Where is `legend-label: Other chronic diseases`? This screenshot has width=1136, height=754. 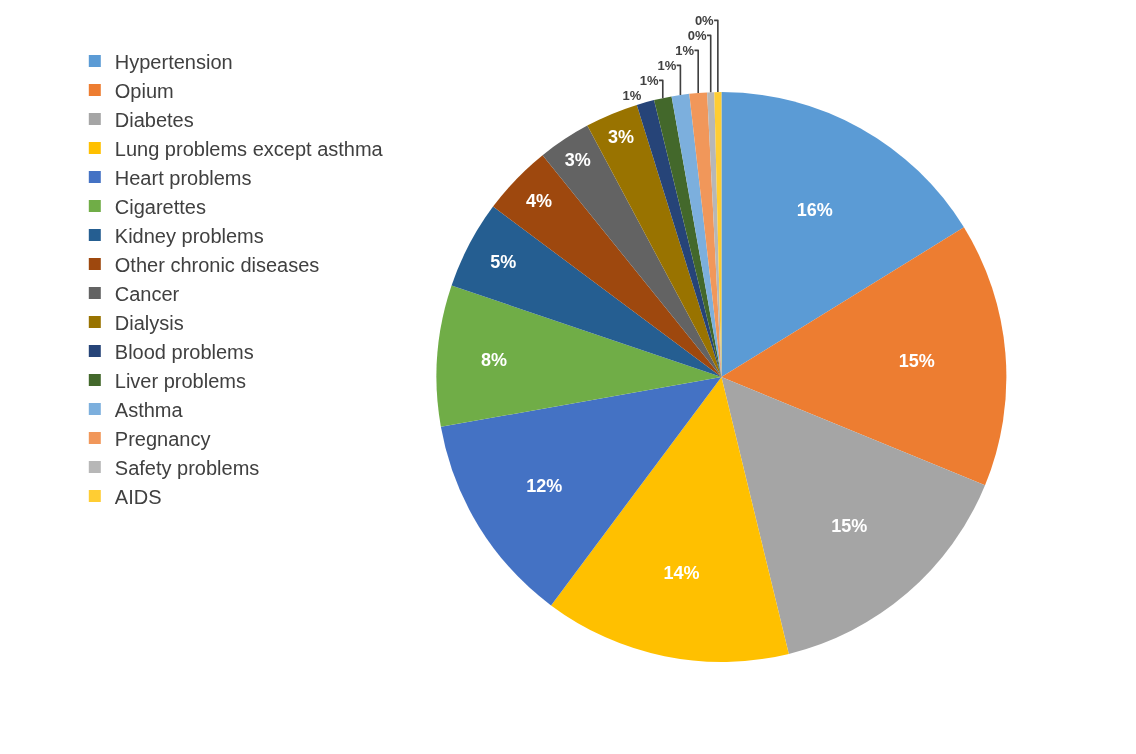 legend-label: Other chronic diseases is located at coordinates (217, 264).